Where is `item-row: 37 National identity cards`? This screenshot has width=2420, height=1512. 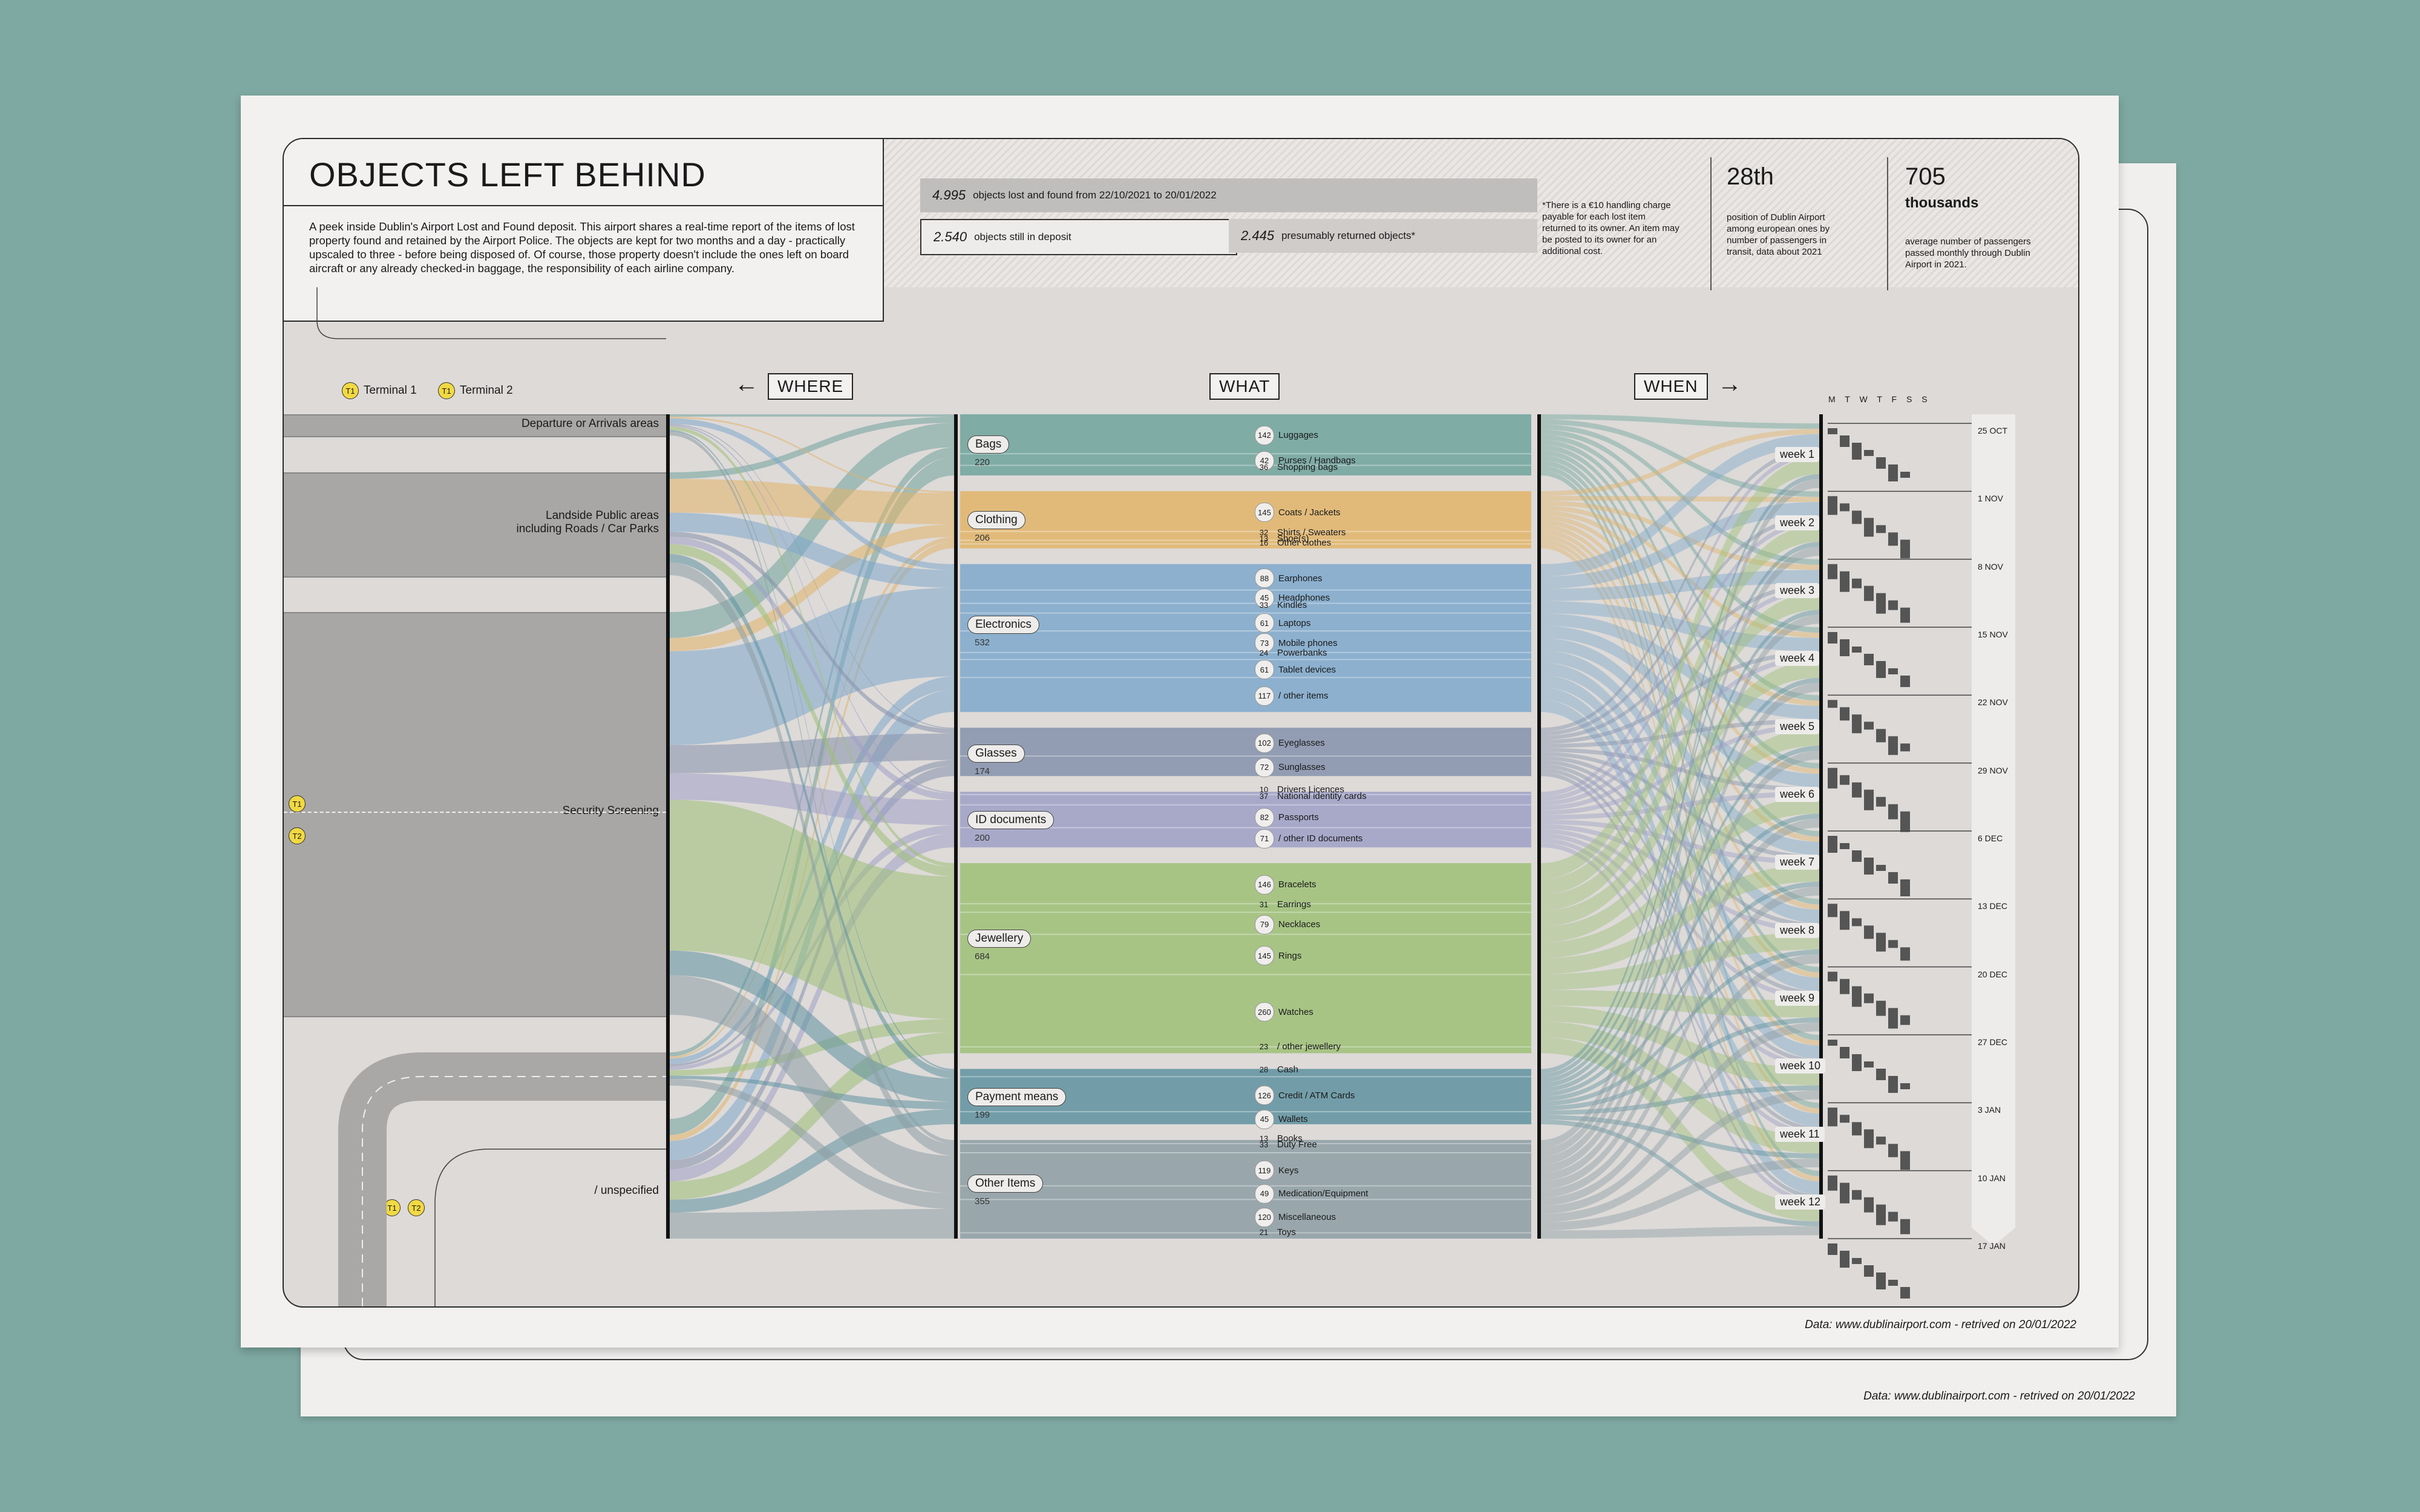
item-row: 37 National identity cards is located at coordinates (1311, 796).